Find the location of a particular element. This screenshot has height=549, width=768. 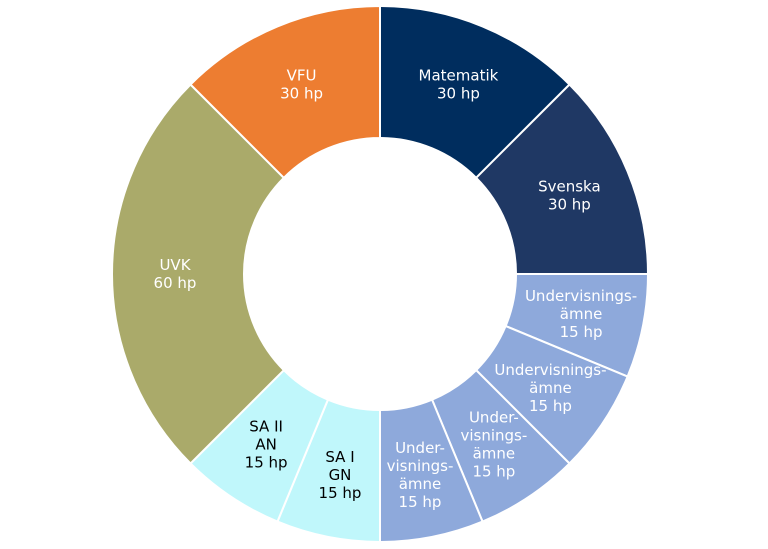

slice-label: SA II AN 15 hp is located at coordinates (266, 444).